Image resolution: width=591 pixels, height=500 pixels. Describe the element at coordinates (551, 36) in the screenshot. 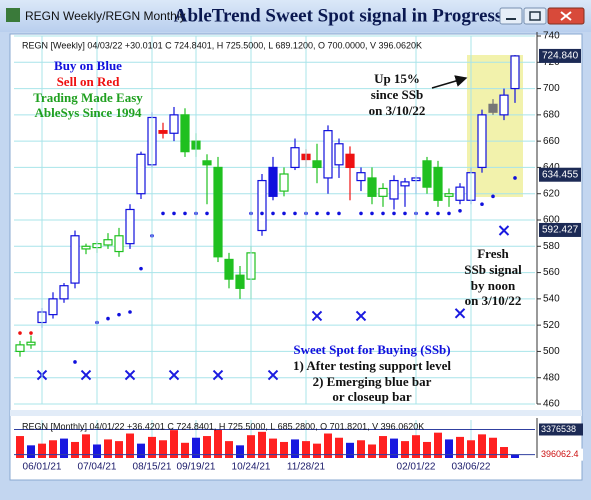

I see `y-tick-label: 740` at that location.